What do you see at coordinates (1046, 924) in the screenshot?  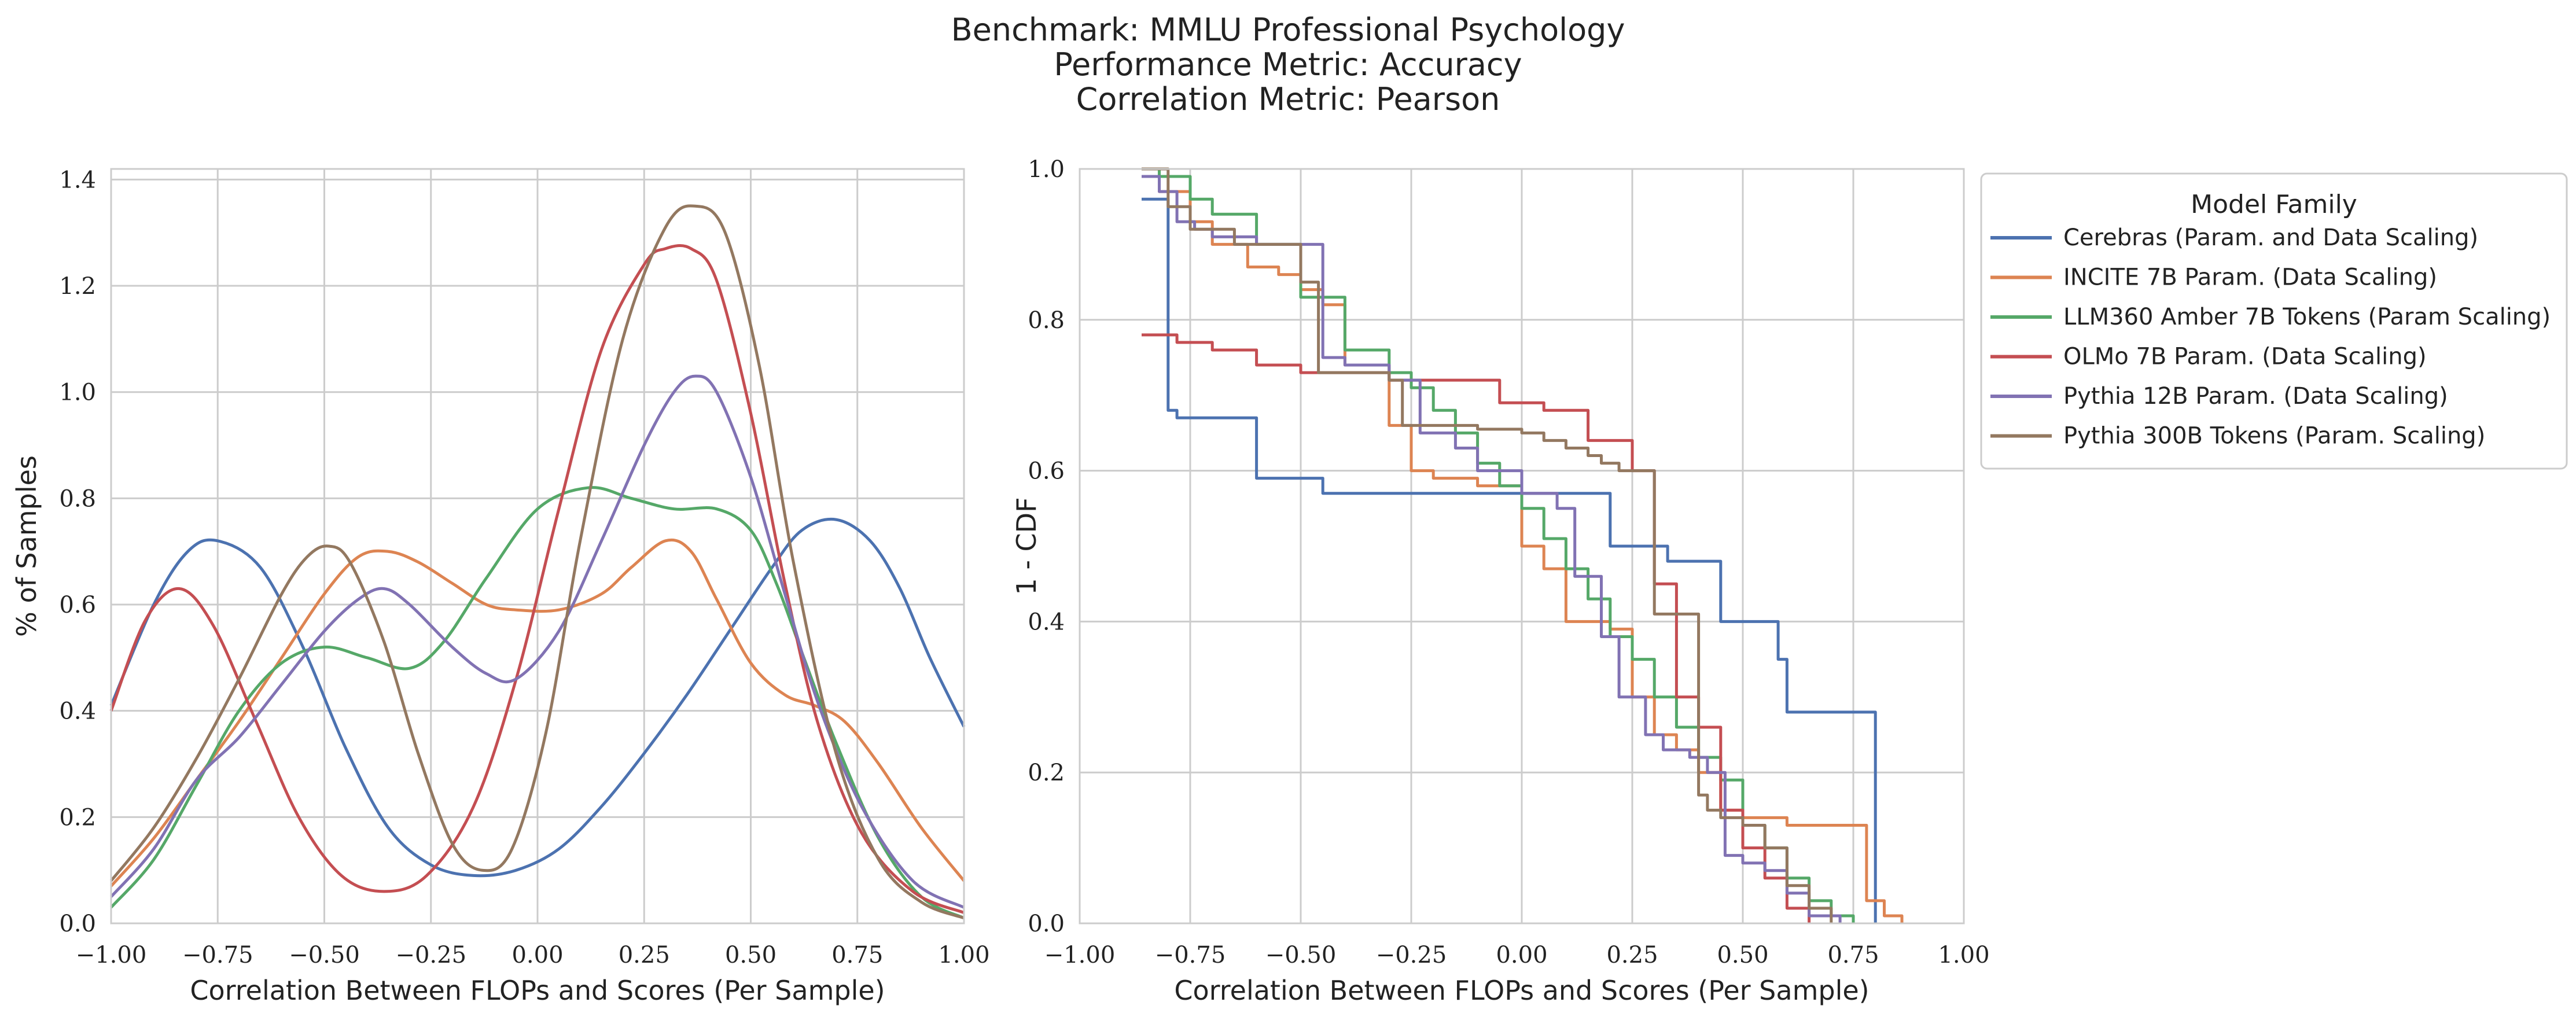 I see `cdf-y-tick-label: 0.0` at bounding box center [1046, 924].